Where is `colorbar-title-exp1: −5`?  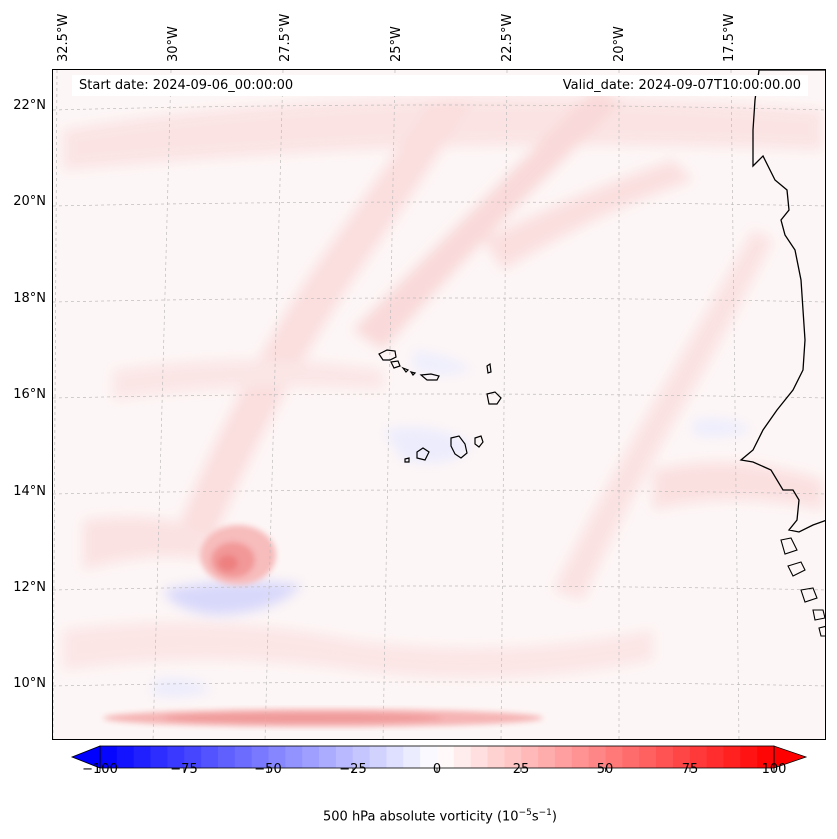 colorbar-title-exp1: −5 is located at coordinates (525, 813).